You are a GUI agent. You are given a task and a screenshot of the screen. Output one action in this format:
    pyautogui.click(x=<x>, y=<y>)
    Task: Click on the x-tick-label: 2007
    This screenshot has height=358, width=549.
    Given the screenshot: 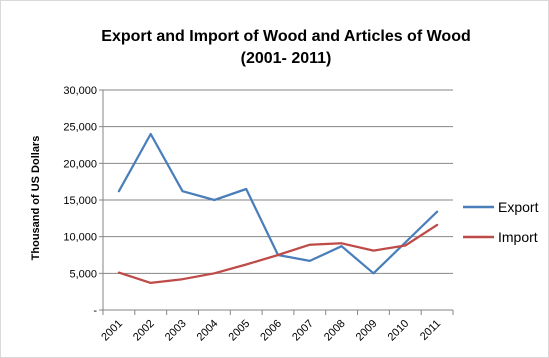 What is the action you would take?
    pyautogui.click(x=303, y=331)
    